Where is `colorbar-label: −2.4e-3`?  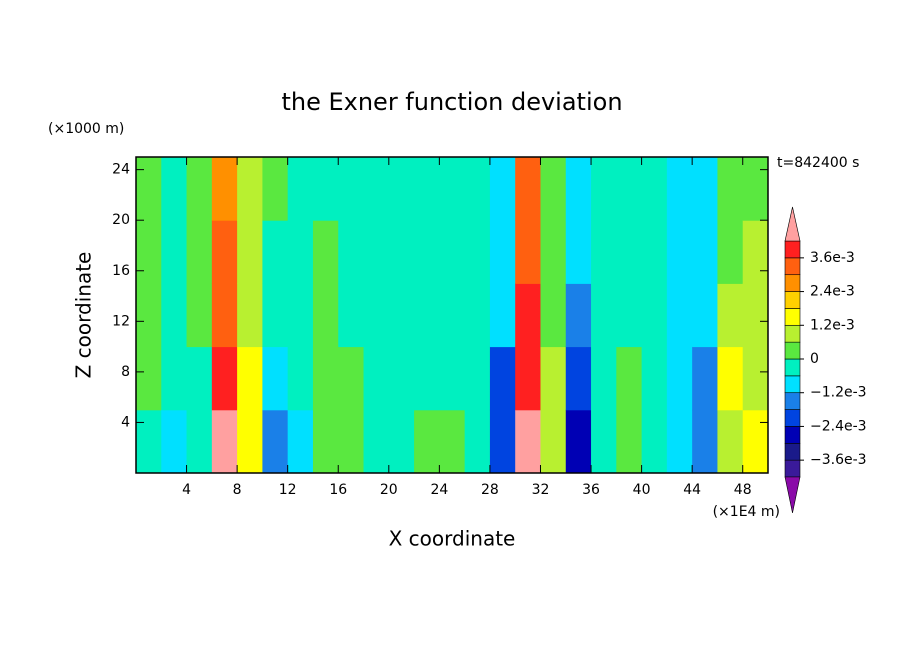 colorbar-label: −2.4e-3 is located at coordinates (838, 426).